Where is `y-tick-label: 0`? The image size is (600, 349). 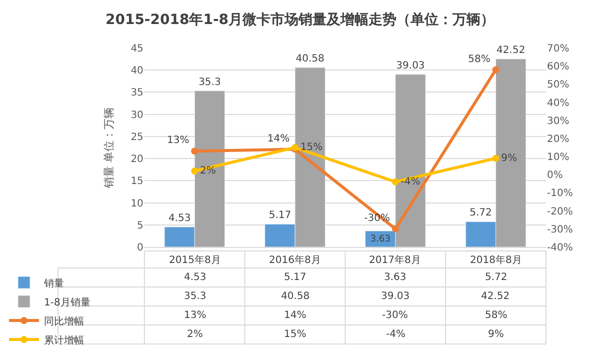 y-tick-label: 0 is located at coordinates (140, 248).